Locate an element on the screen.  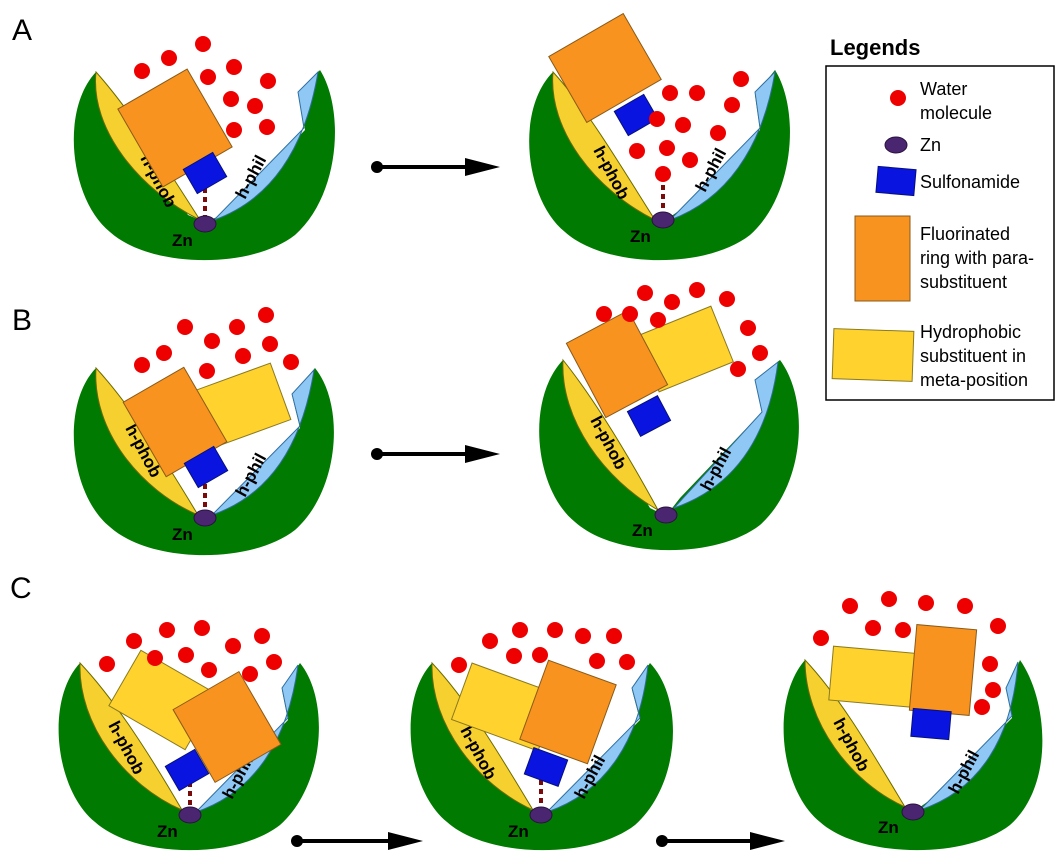
pocket-c2: h-phob h-phil Zn is located at coordinates (541, 736).